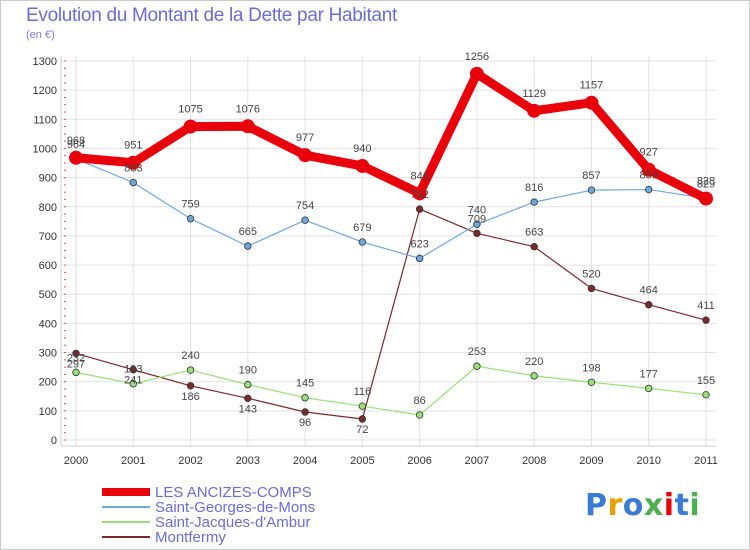 The width and height of the screenshot is (750, 550). Describe the element at coordinates (48, 208) in the screenshot. I see `y-tick-label: 800` at that location.